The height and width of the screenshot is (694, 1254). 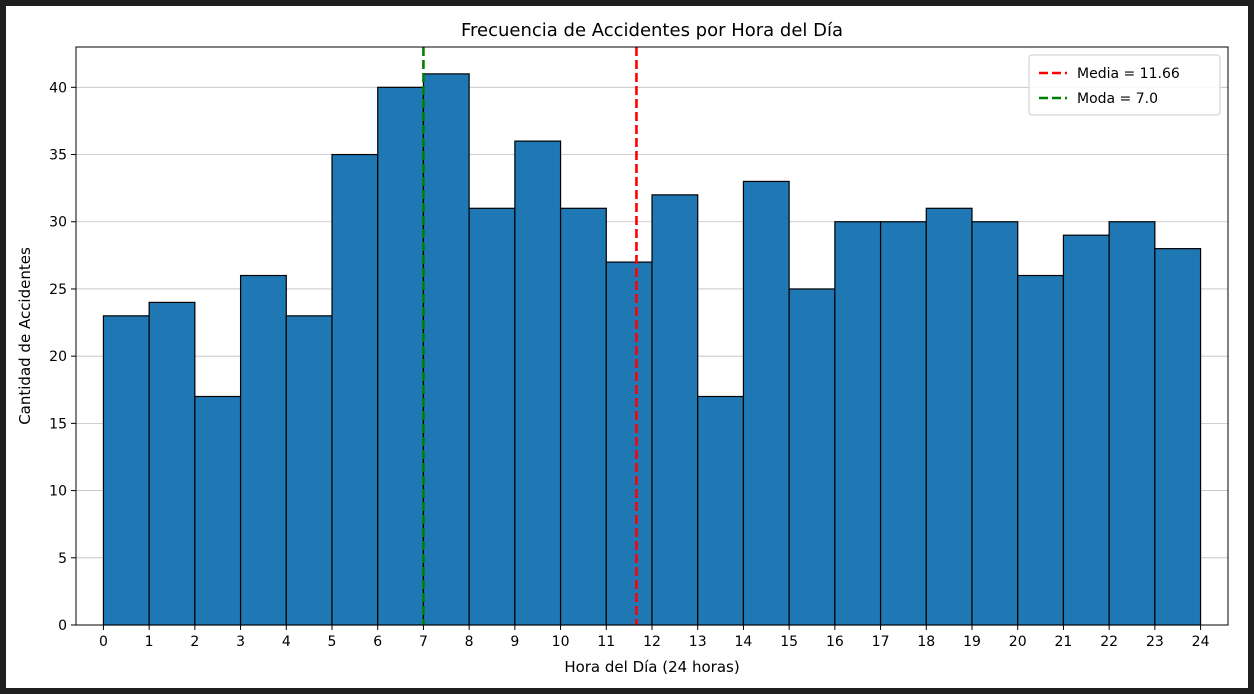 I want to click on reference-lines, so click(x=530, y=336).